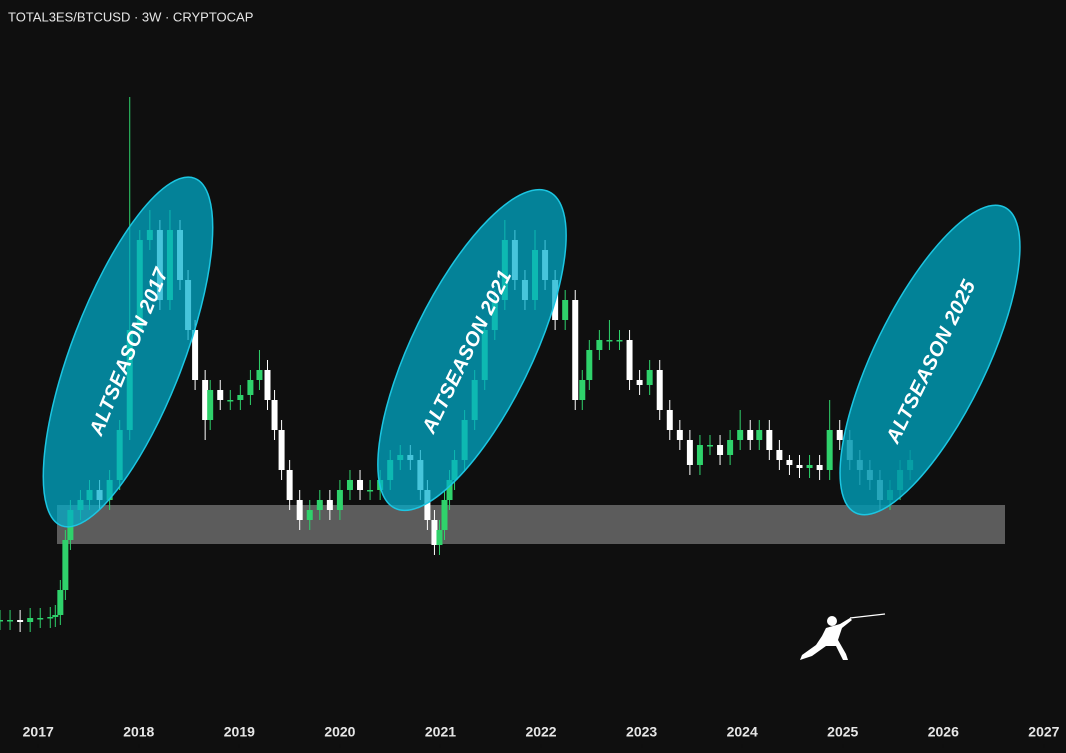 The image size is (1066, 753). I want to click on chart-title: TOTAL3ES/BTCUSD · 3W · CRYPTOCAP, so click(130, 16).